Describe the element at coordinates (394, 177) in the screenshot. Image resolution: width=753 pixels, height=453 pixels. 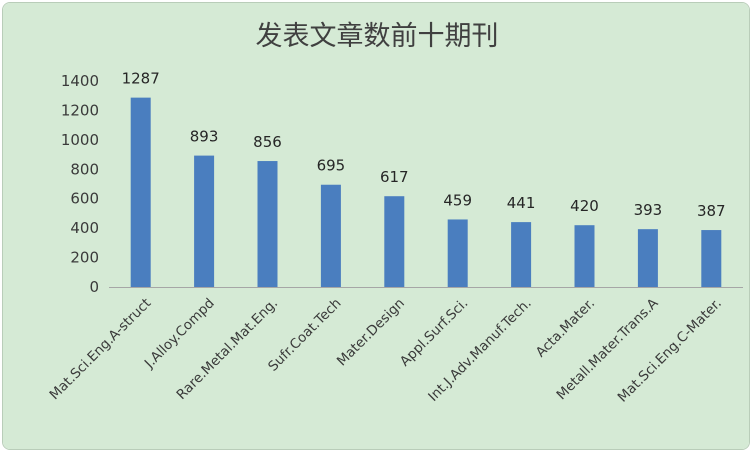
I see `bar-value-label: 617` at that location.